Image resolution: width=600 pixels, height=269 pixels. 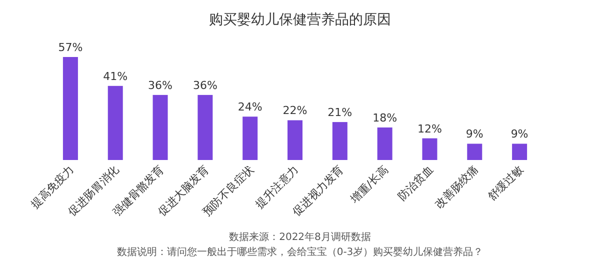 I want to click on data-label: 12%, so click(x=430, y=129).